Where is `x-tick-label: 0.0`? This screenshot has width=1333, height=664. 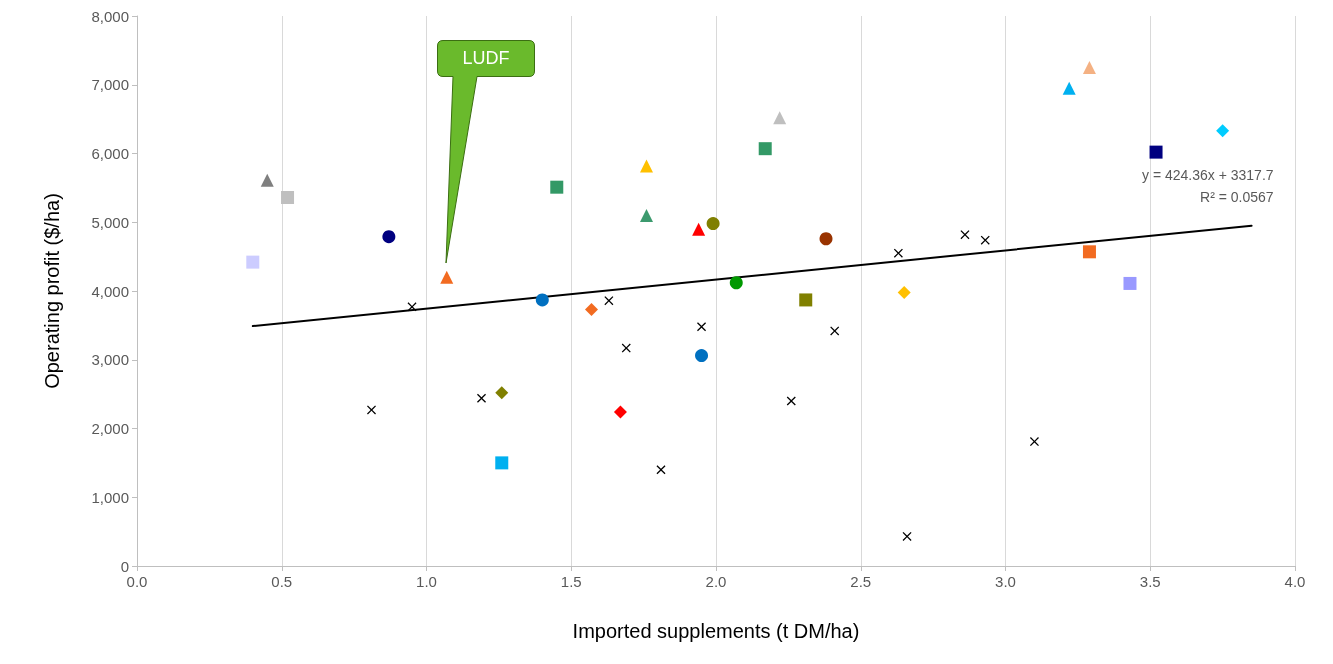
x-tick-label: 0.0 is located at coordinates (137, 581).